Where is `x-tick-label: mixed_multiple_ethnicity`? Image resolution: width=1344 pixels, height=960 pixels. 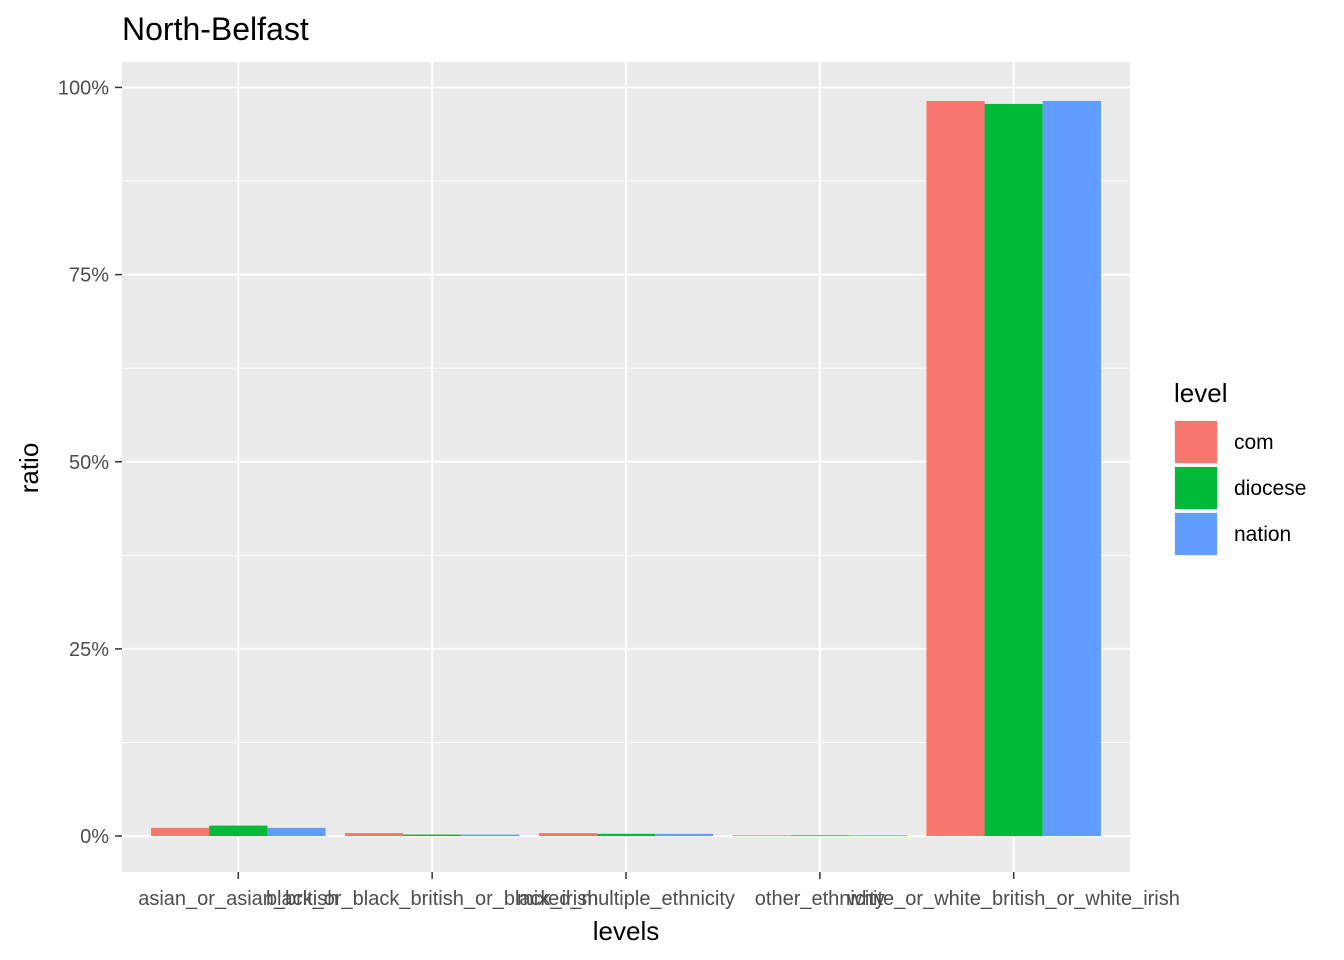 x-tick-label: mixed_multiple_ethnicity is located at coordinates (626, 899).